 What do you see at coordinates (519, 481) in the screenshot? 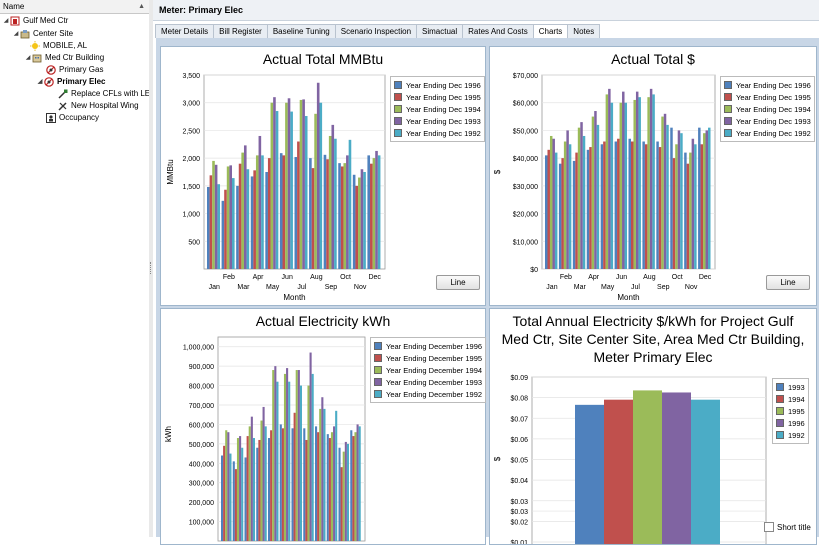
I see `y-tick-label: $0.04` at bounding box center [519, 481].